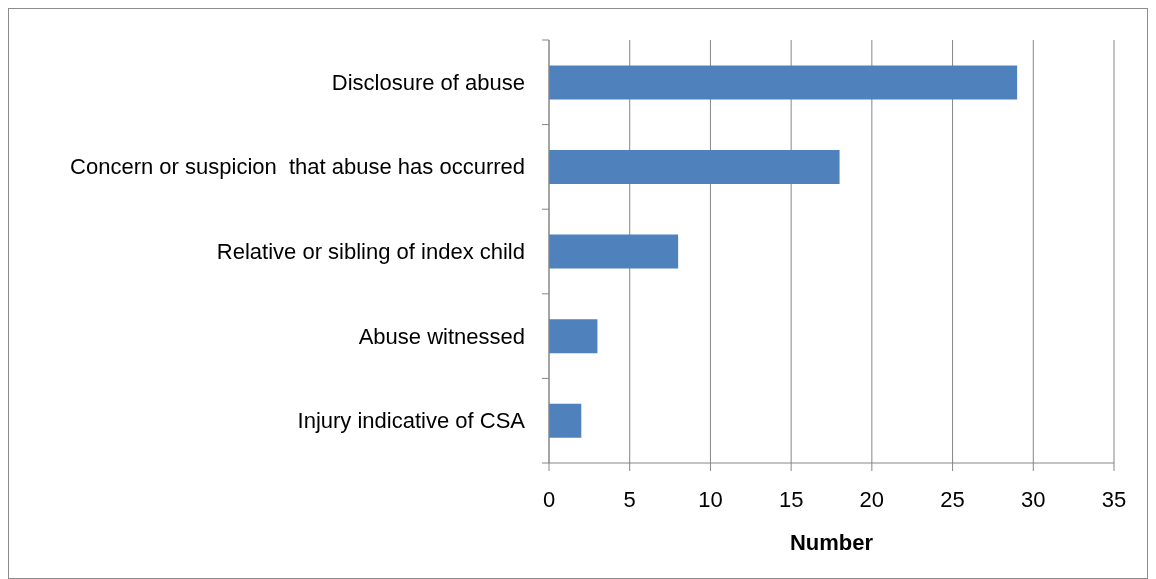 This screenshot has width=1156, height=579. I want to click on y-tick-label: Abuse witnessed, so click(441, 336).